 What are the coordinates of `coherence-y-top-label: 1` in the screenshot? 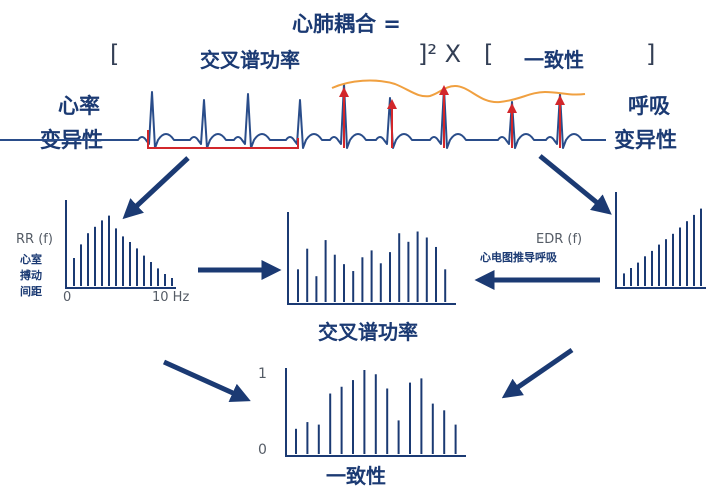 It's located at (262, 374).